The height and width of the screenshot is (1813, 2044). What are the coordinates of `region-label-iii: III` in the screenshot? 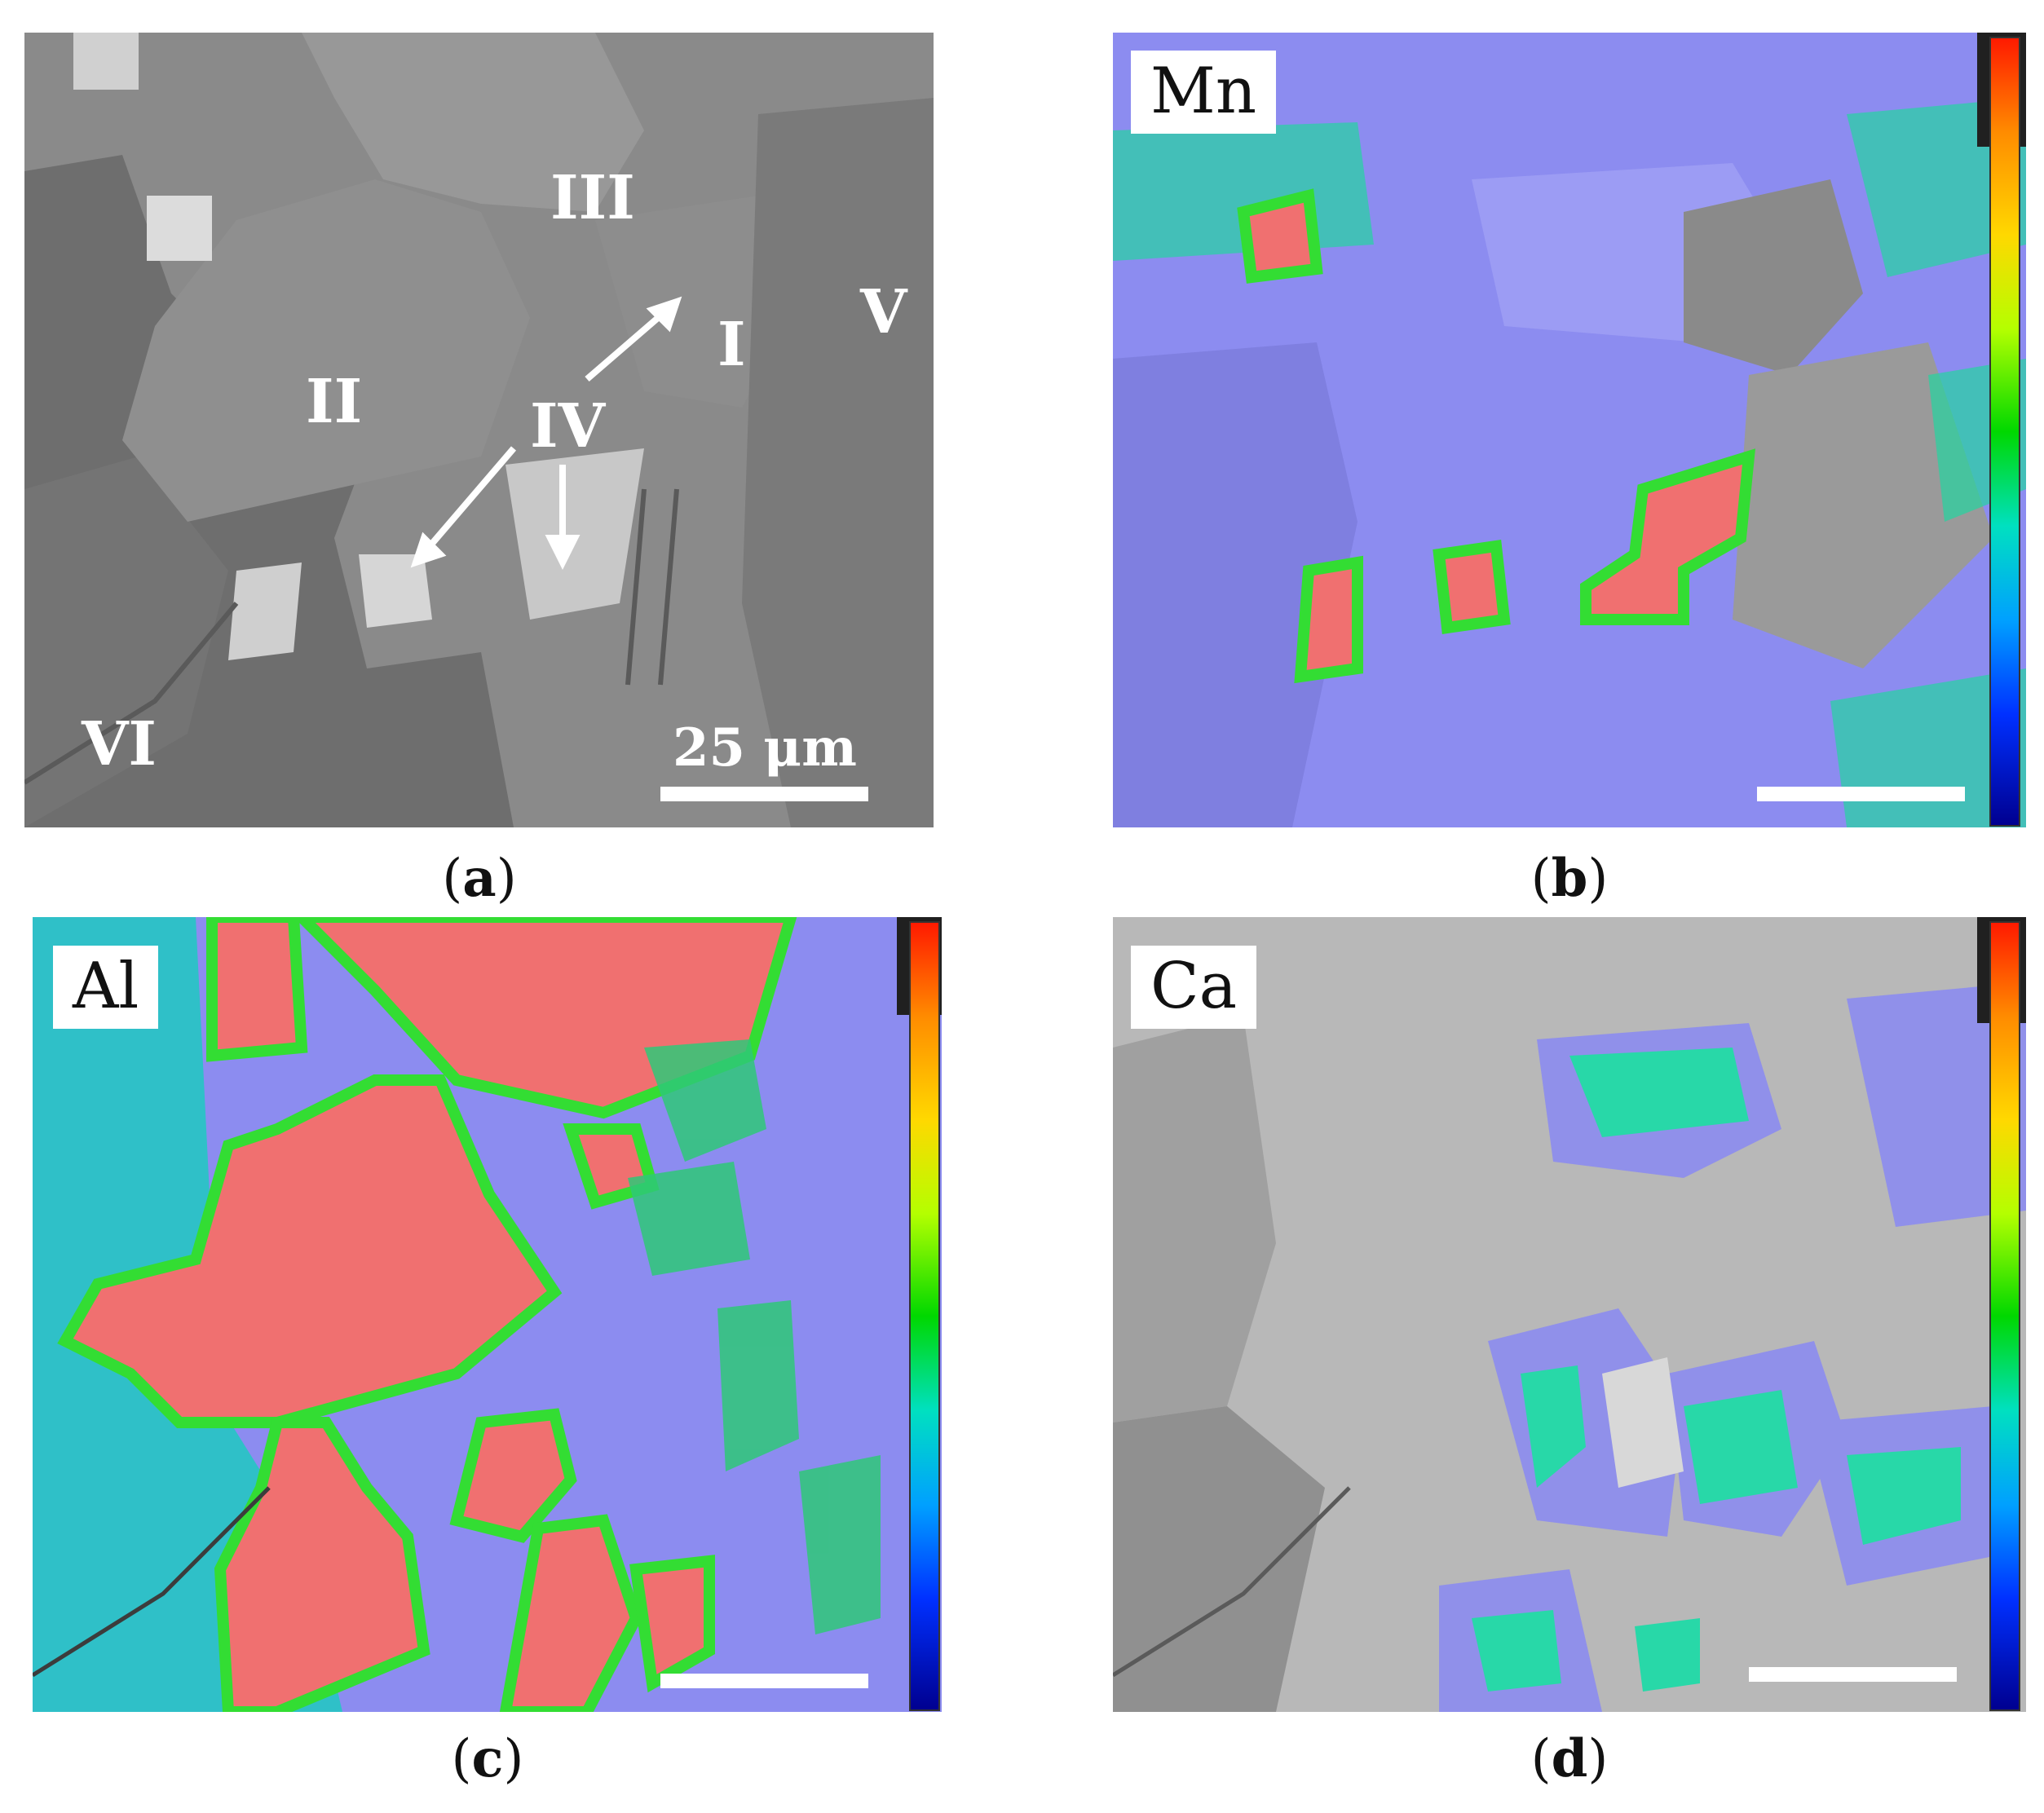 It's located at (592, 198).